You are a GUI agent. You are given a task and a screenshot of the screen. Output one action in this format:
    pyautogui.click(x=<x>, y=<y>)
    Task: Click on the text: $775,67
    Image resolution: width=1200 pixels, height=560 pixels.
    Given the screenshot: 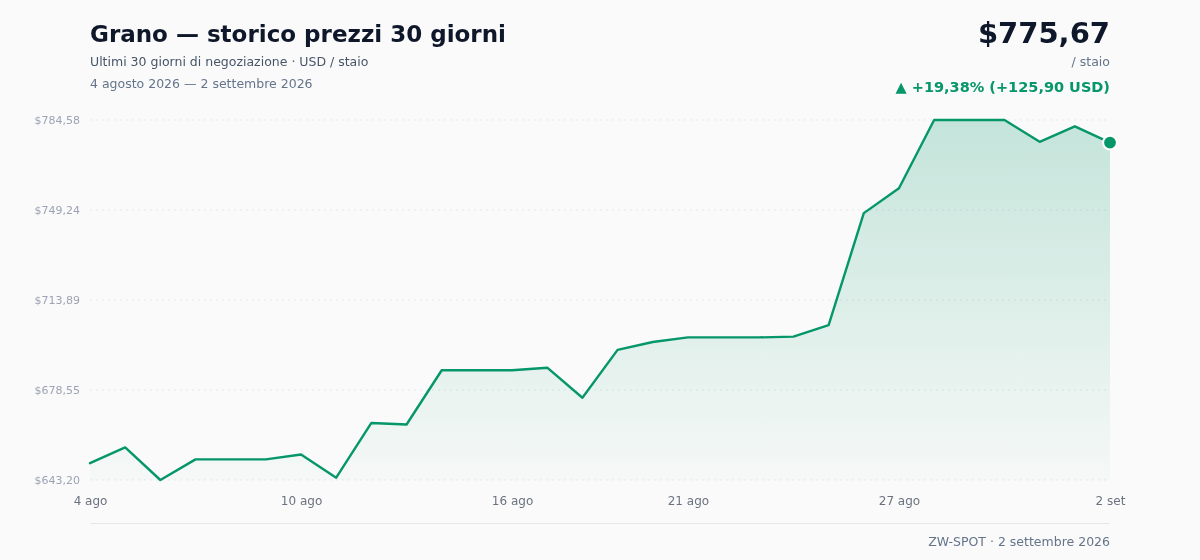 What is the action you would take?
    pyautogui.click(x=1043, y=33)
    